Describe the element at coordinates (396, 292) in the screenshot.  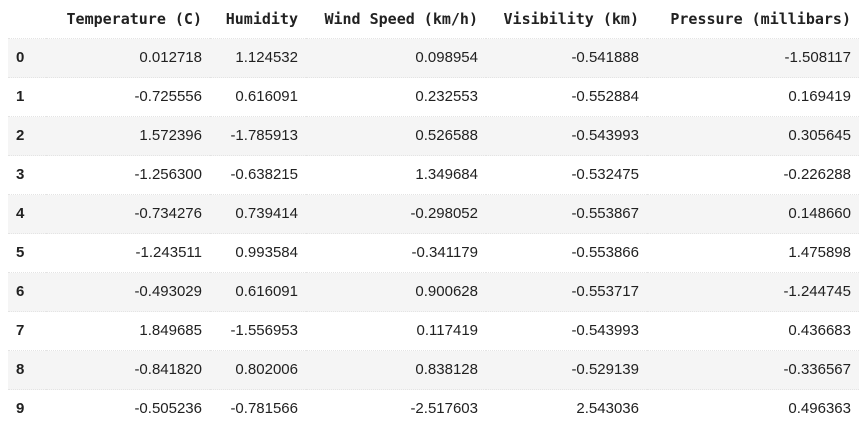
I see `table-cell: 0.900628` at that location.